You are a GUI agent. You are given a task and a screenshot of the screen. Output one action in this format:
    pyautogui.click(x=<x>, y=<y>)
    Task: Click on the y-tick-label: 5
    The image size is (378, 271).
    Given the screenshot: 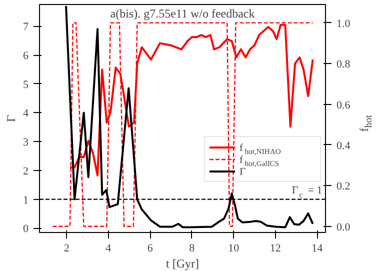 What is the action you would take?
    pyautogui.click(x=26, y=84)
    